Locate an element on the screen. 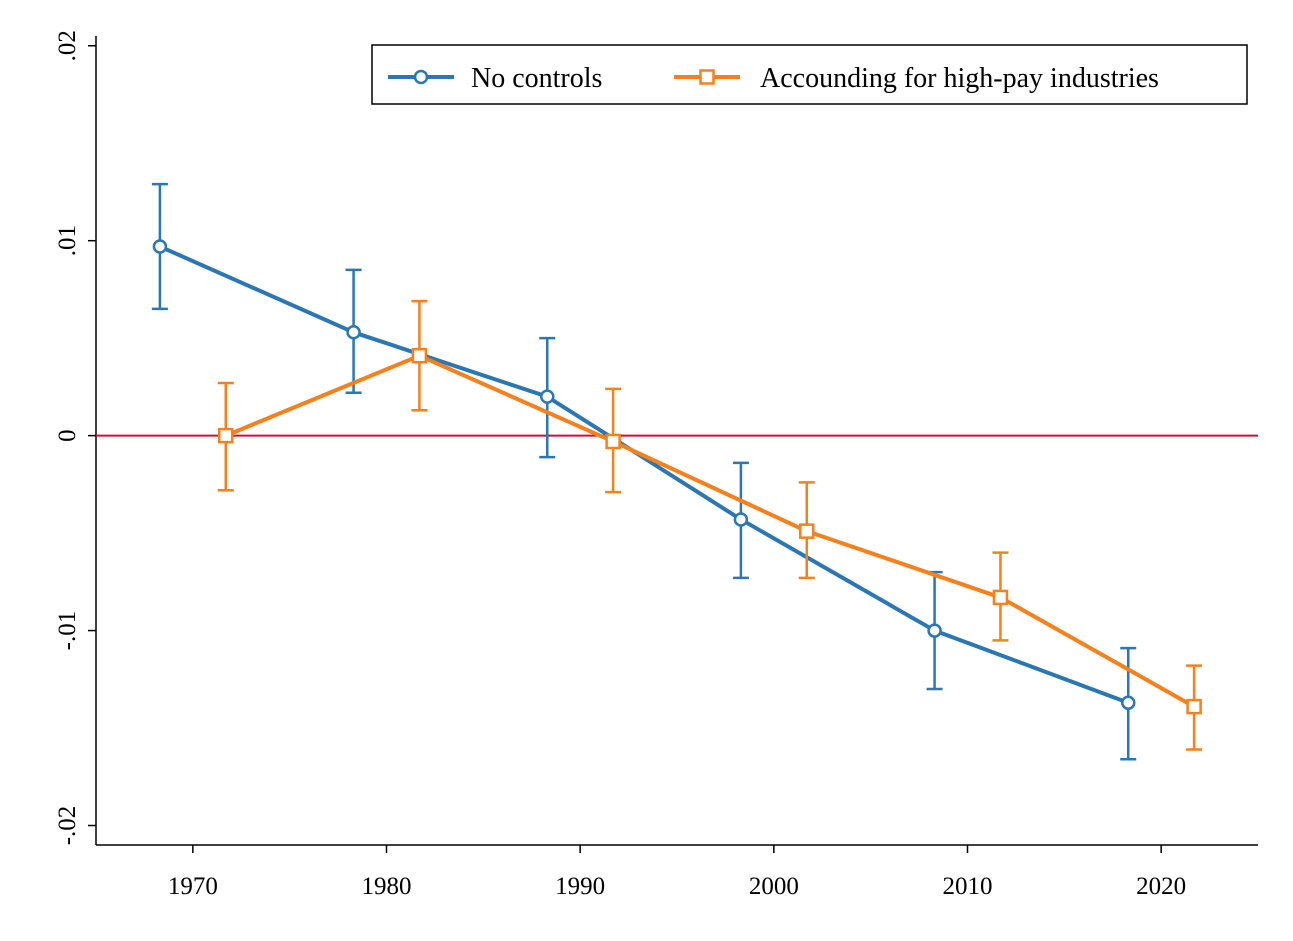 The width and height of the screenshot is (1293, 941). y-tick-label: .01 is located at coordinates (67, 240).